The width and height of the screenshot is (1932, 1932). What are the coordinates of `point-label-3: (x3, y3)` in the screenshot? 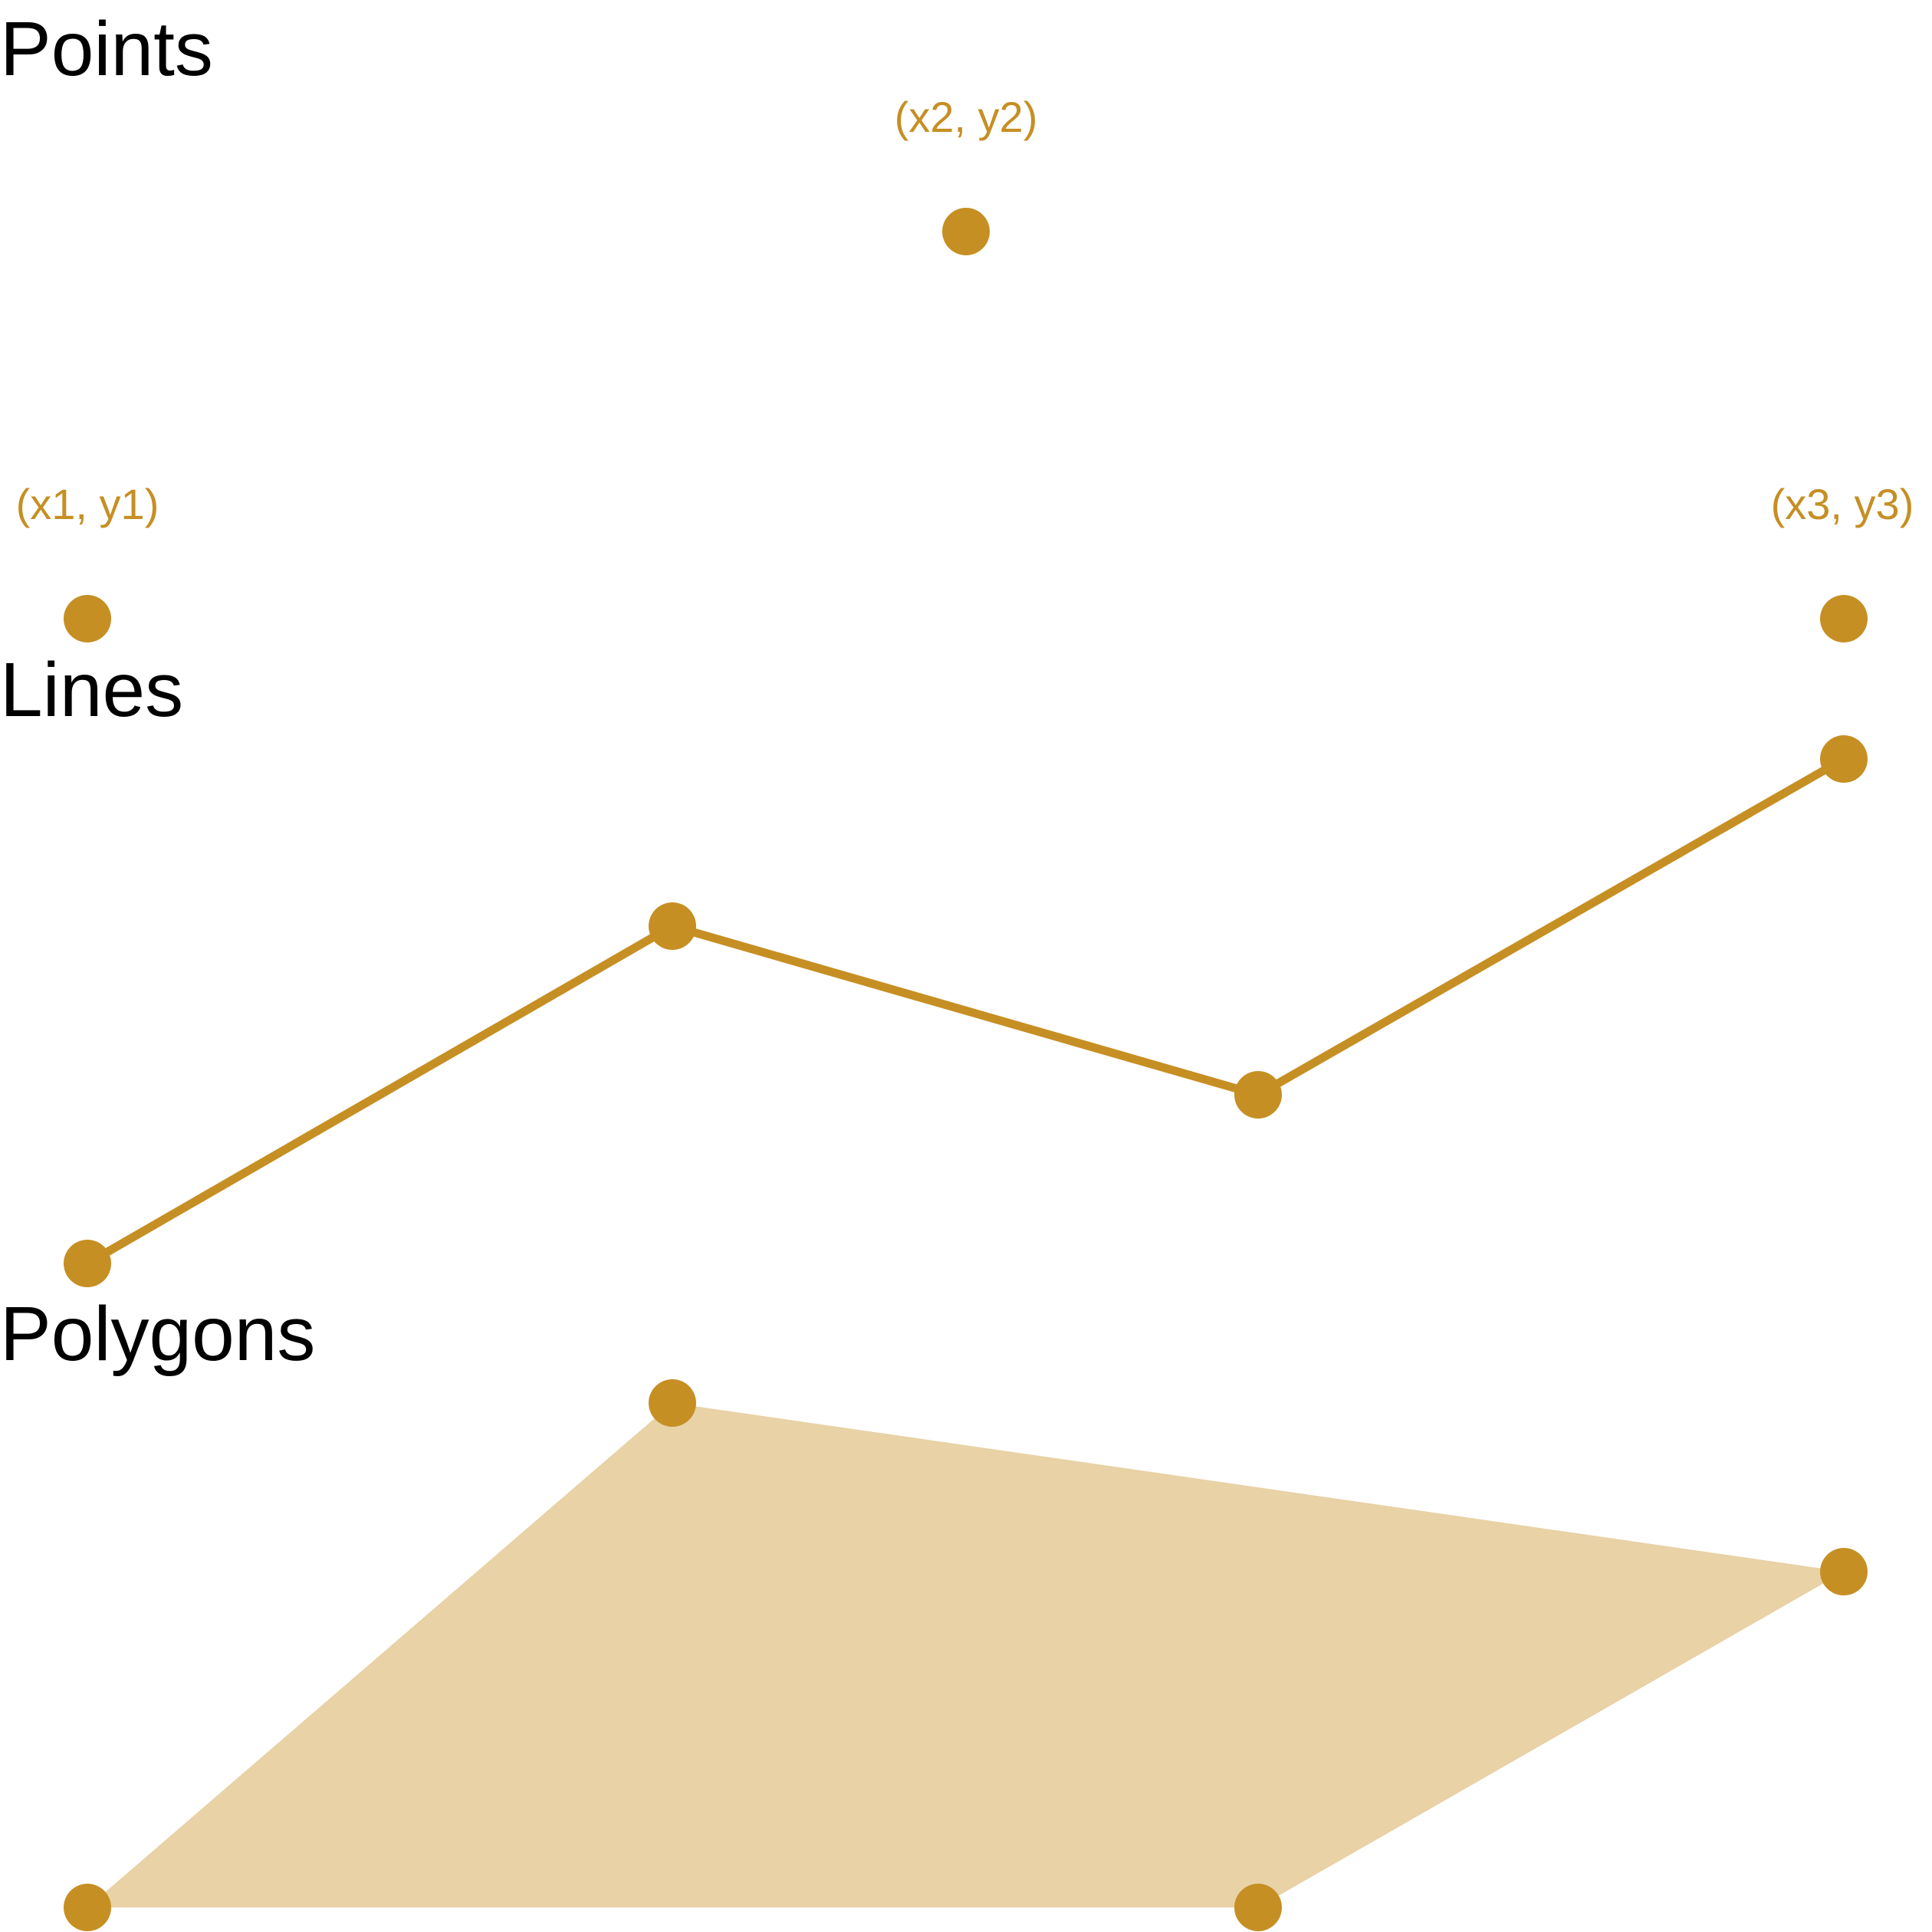 It's located at (1843, 504).